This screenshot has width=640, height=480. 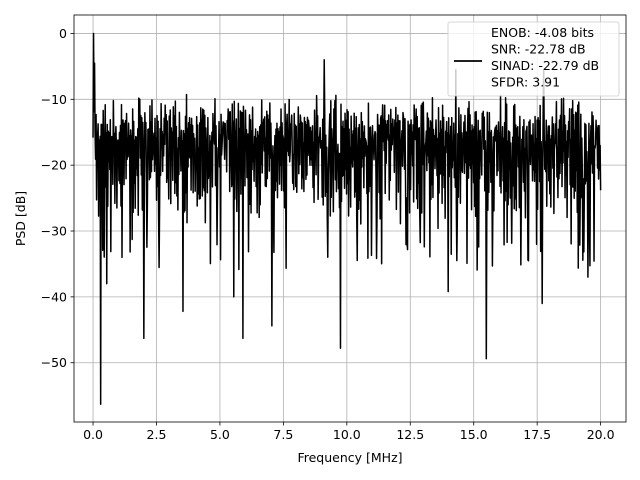 What do you see at coordinates (20, 218) in the screenshot?
I see `y-axis-label: PSD [dB]` at bounding box center [20, 218].